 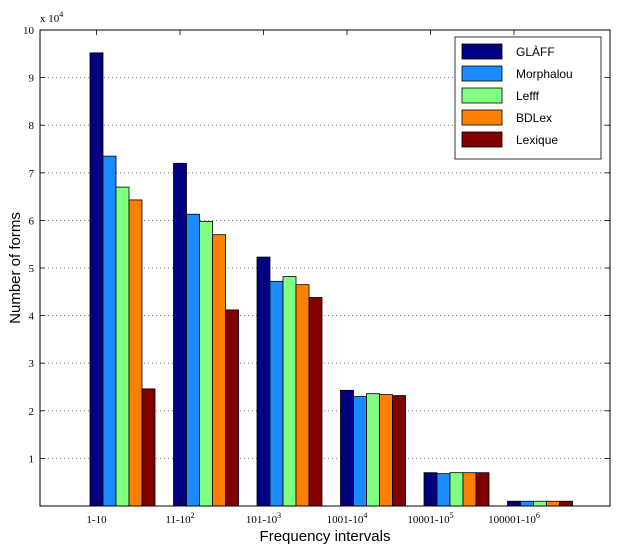 What do you see at coordinates (179, 518) in the screenshot?
I see `x-tick-label: 11-102` at bounding box center [179, 518].